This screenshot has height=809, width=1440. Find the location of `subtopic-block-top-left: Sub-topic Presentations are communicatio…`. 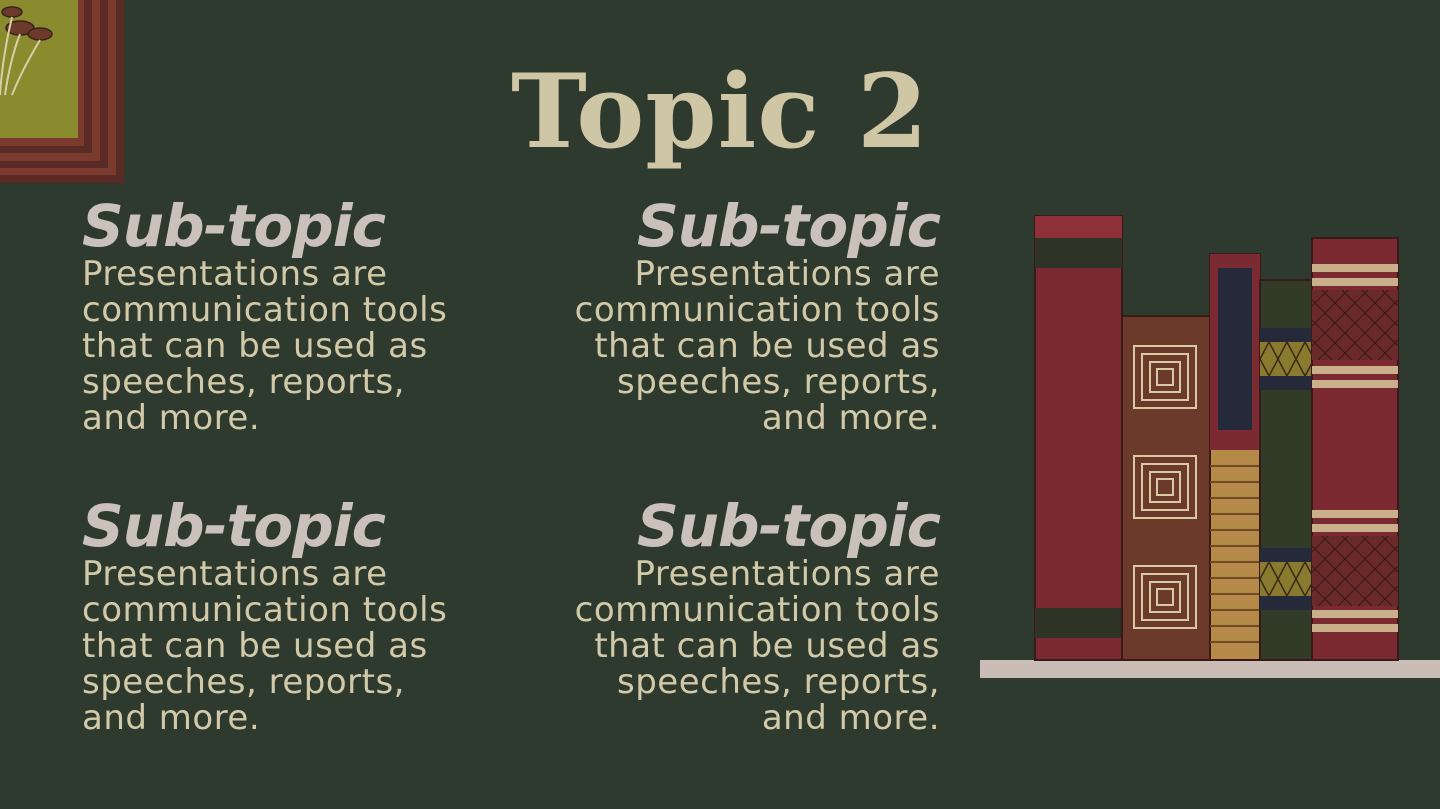

subtopic-block-top-left: Sub-topic Presentations are communicatio… is located at coordinates (292, 316).